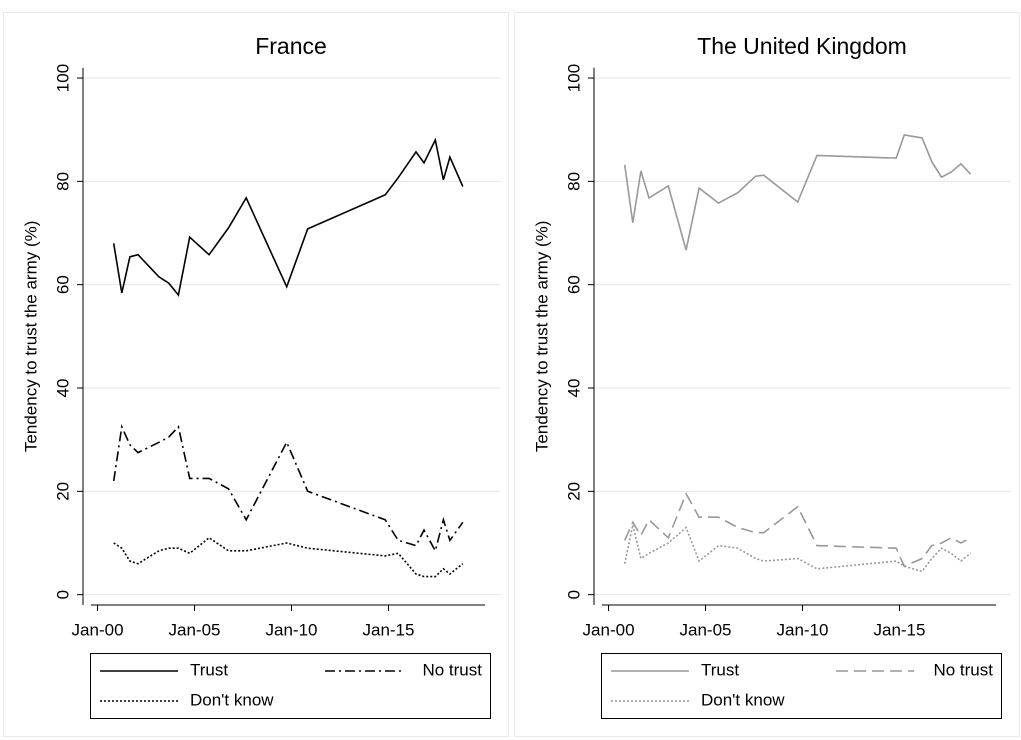  What do you see at coordinates (802, 46) in the screenshot?
I see `chart-title: The United Kingdom` at bounding box center [802, 46].